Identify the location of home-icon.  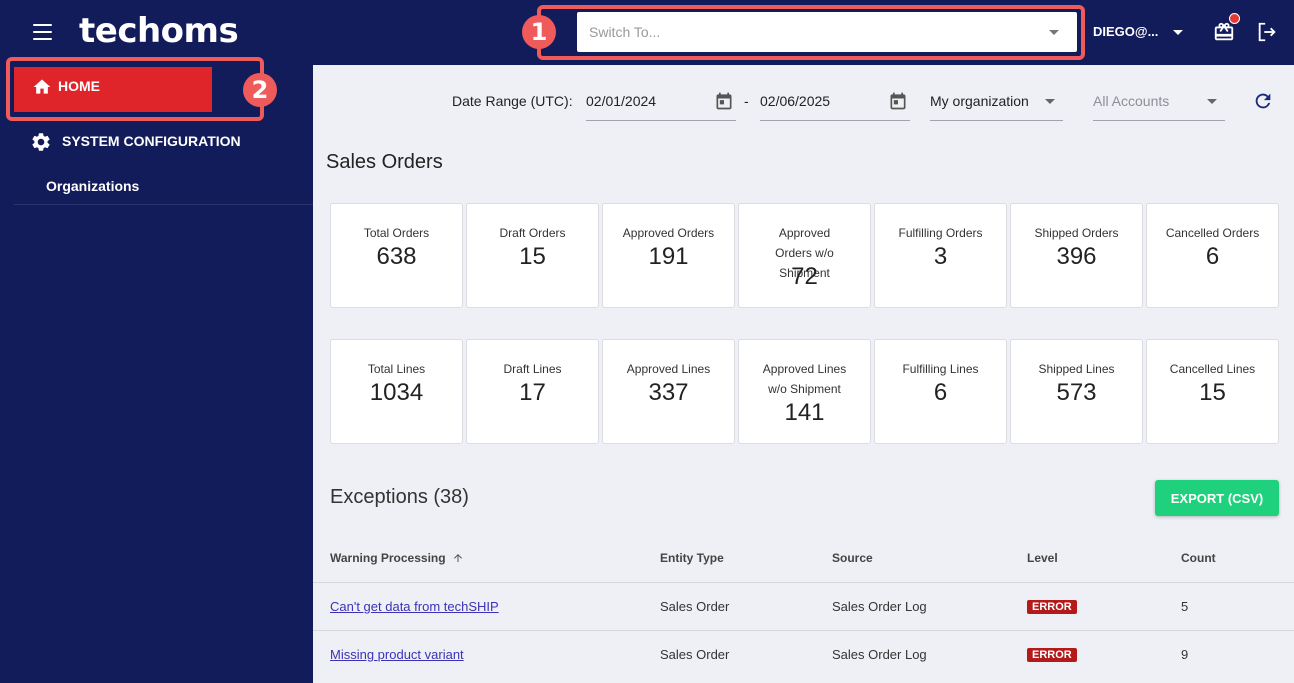
(42, 86).